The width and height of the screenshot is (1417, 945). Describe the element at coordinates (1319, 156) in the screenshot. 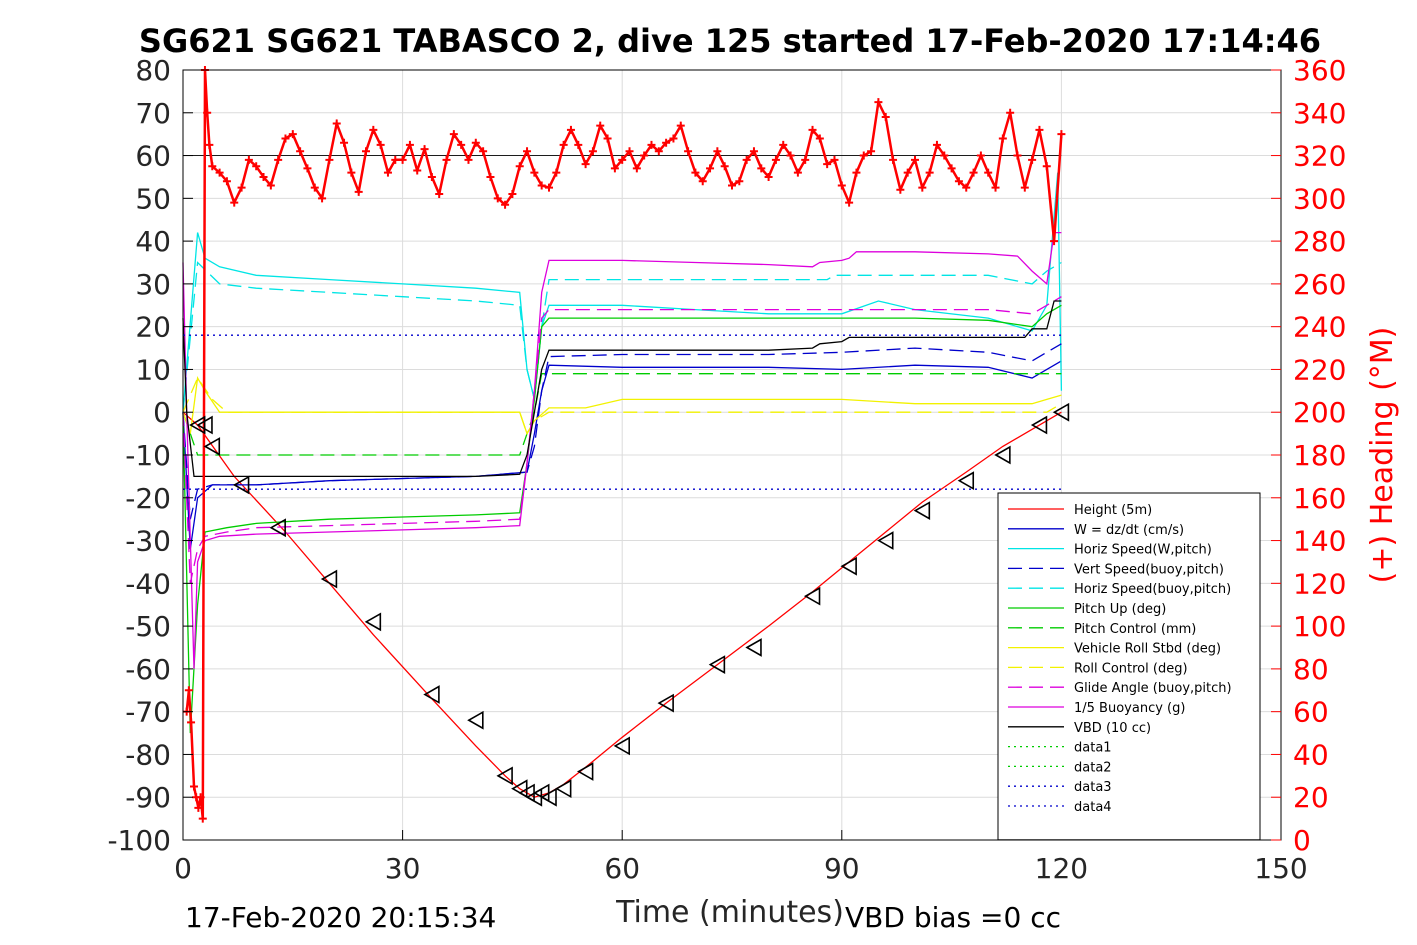

I see `y2-tick-label: 320` at that location.